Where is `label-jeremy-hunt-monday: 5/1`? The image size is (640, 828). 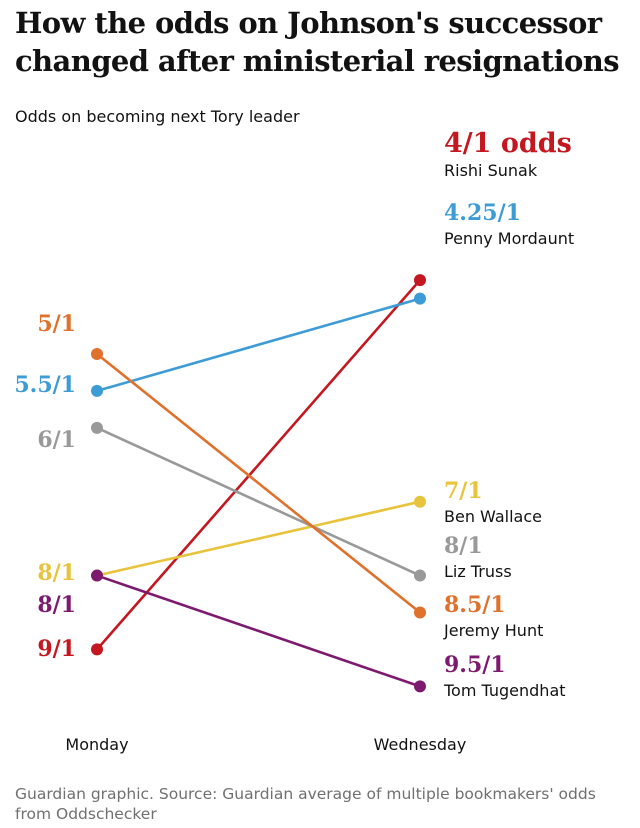
label-jeremy-hunt-monday: 5/1 is located at coordinates (56, 324).